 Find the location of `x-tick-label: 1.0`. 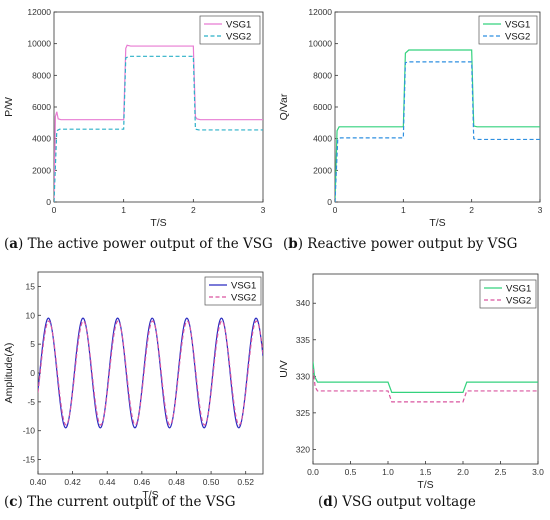

x-tick-label: 1.0 is located at coordinates (388, 472).